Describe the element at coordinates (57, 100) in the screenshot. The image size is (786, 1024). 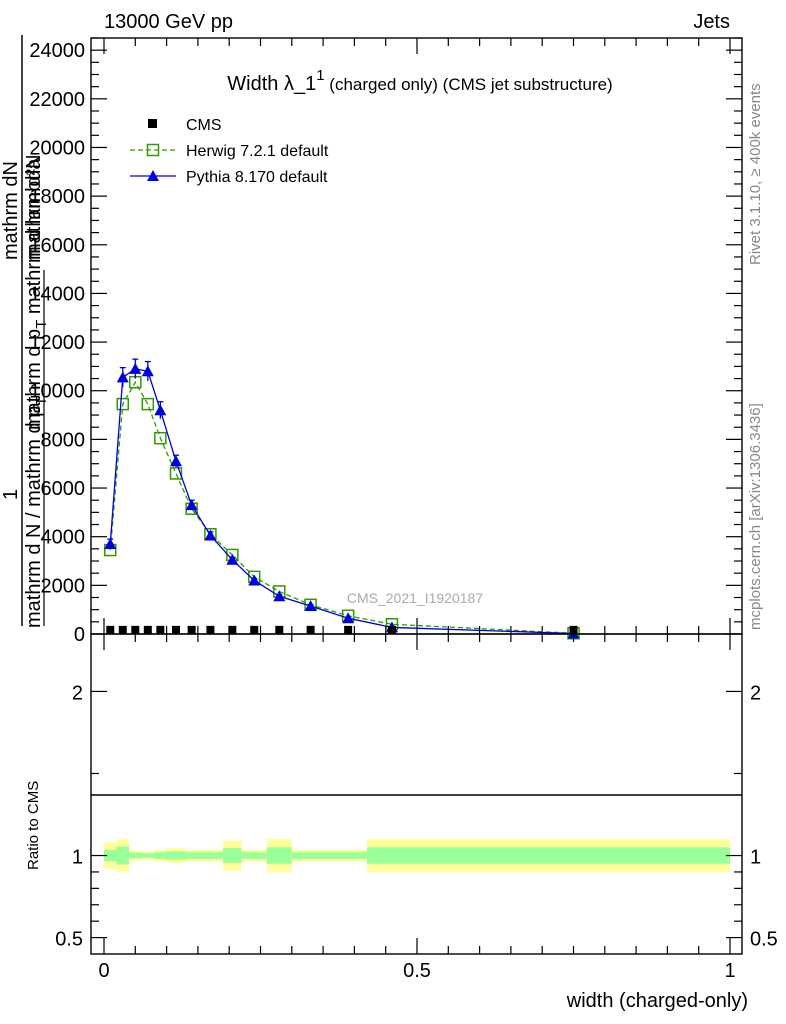
I see `y-tick-label: 22000` at that location.